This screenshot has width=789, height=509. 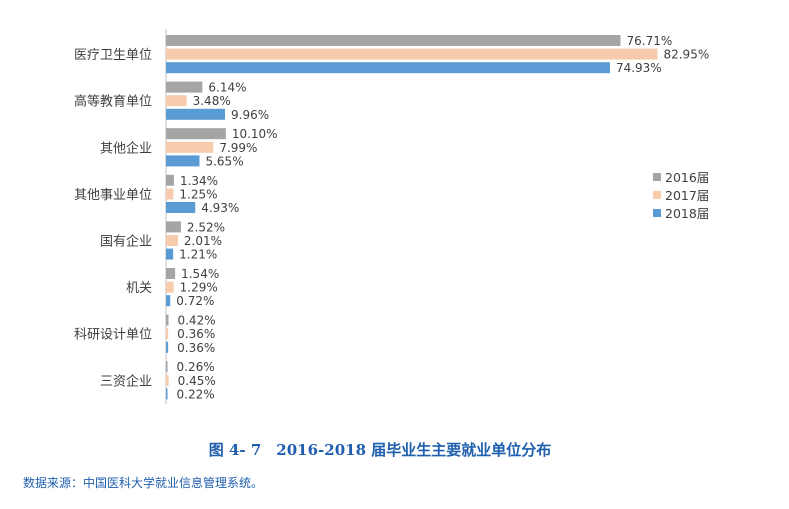 What do you see at coordinates (203, 241) in the screenshot?
I see `data-label: 2.01%` at bounding box center [203, 241].